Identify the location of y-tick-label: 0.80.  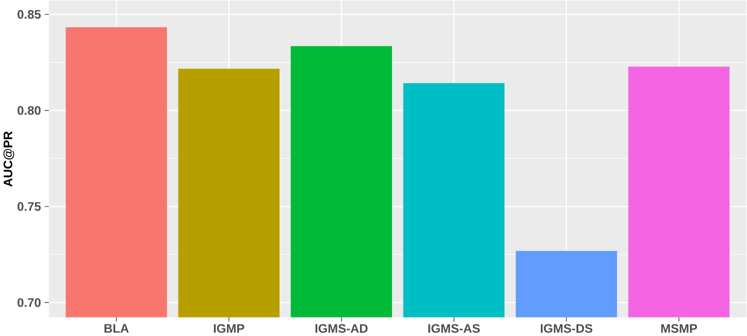
(29, 110).